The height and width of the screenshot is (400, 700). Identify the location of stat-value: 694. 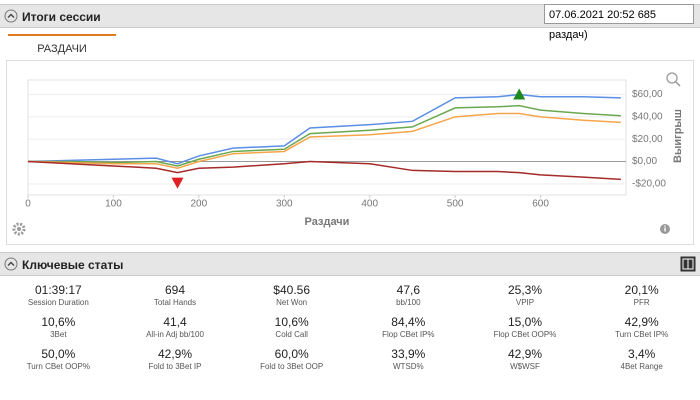
(174, 290).